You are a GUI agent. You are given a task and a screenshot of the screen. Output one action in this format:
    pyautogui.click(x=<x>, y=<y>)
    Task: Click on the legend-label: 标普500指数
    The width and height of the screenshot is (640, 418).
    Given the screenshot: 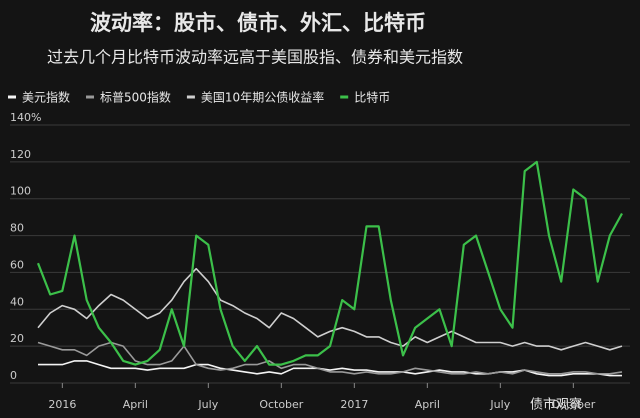 What is the action you would take?
    pyautogui.click(x=135, y=97)
    